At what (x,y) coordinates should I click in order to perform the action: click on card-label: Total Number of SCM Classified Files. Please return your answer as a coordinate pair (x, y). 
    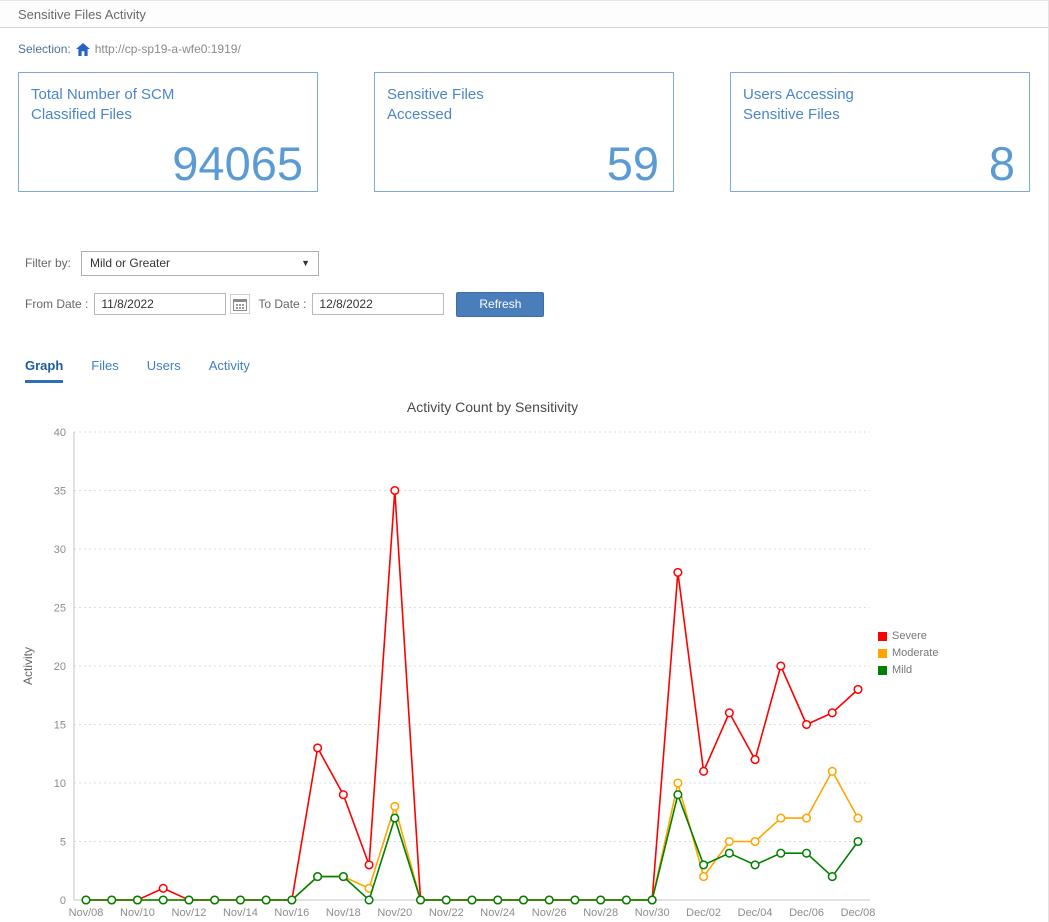
    Looking at the image, I should click on (103, 104).